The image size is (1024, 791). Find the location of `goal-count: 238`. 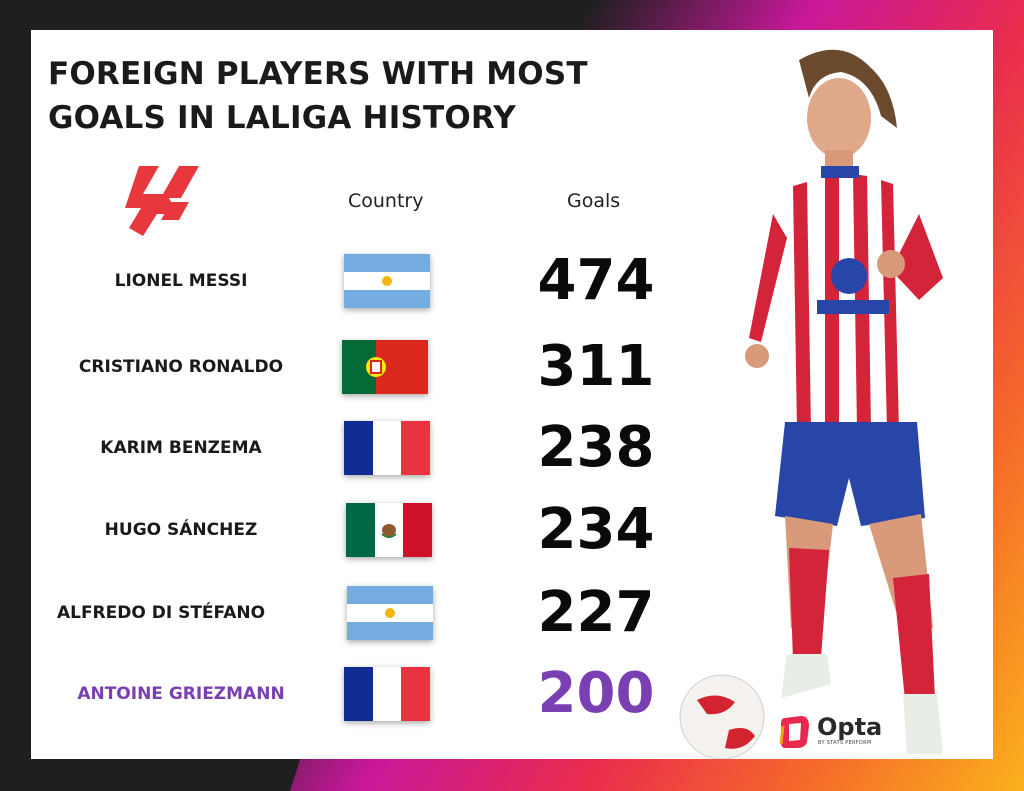

goal-count: 238 is located at coordinates (596, 447).